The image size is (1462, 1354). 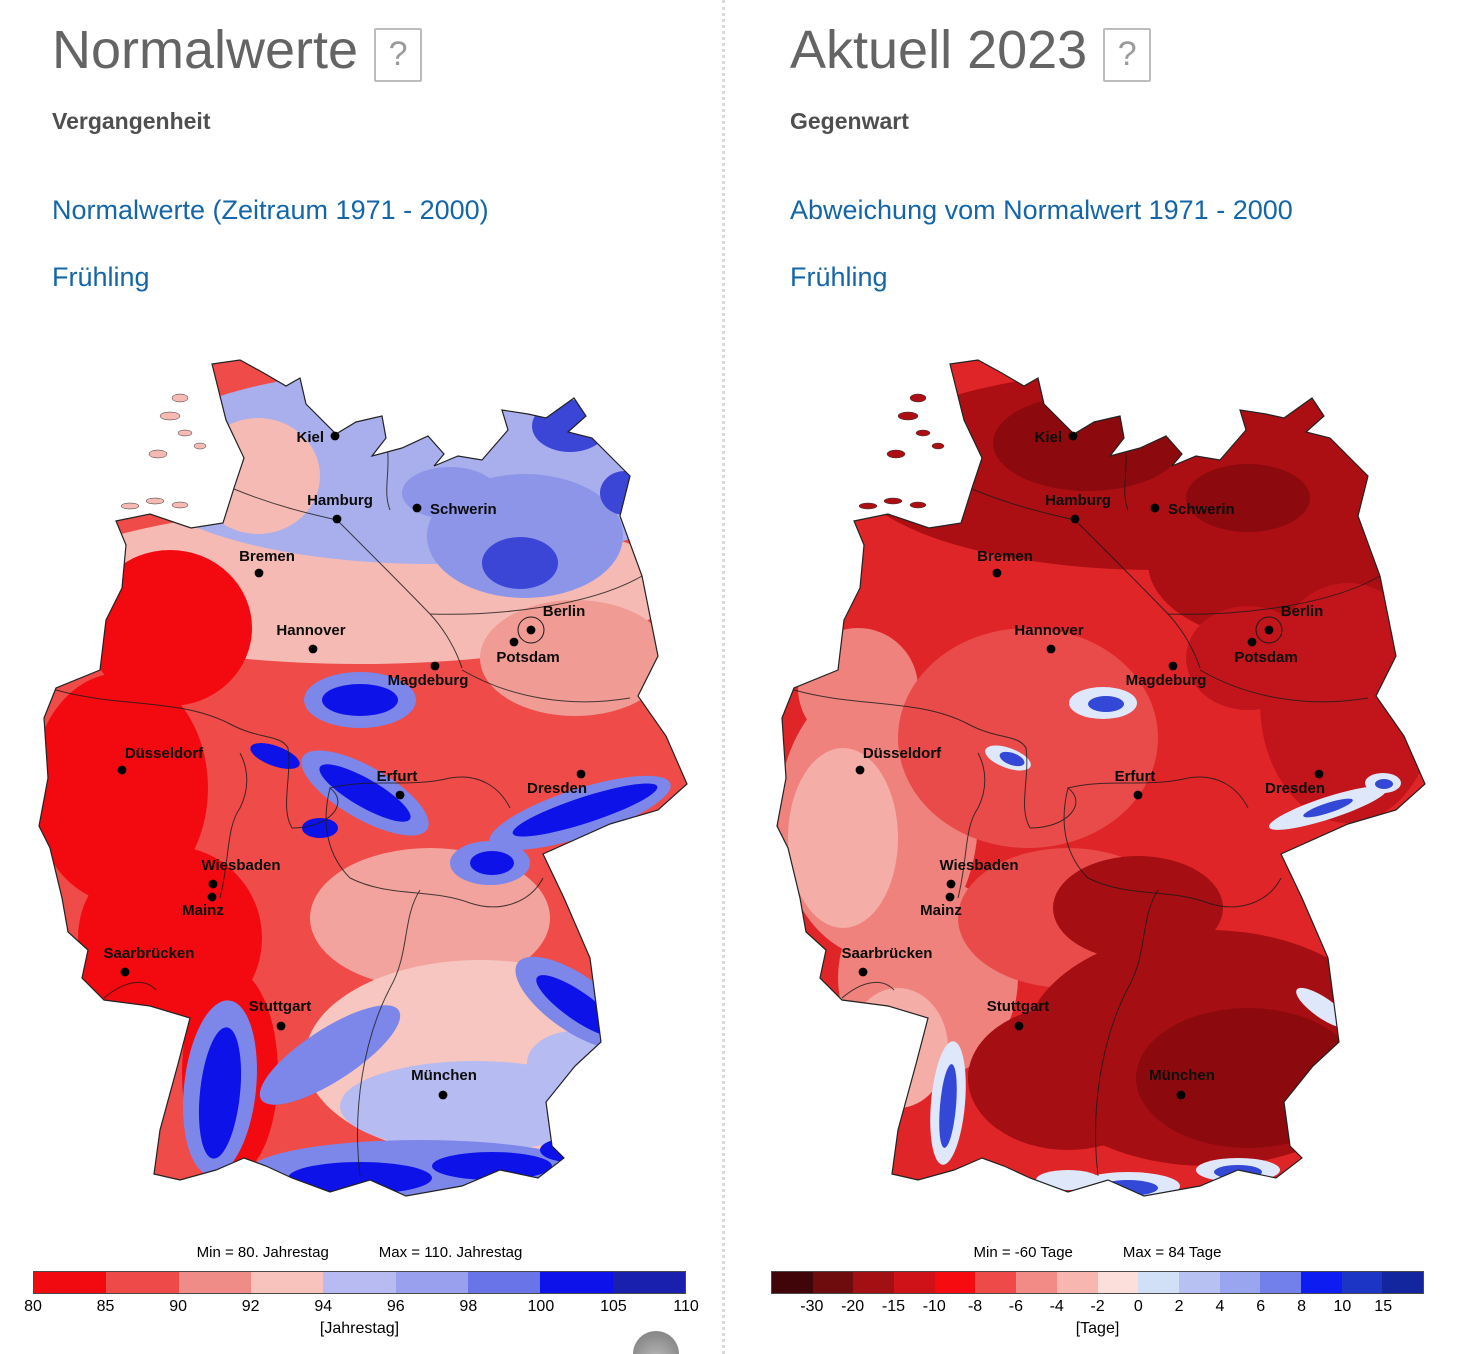 I want to click on link-period: Normalwerte (Zeitraum 1971 - 2000), so click(x=270, y=210).